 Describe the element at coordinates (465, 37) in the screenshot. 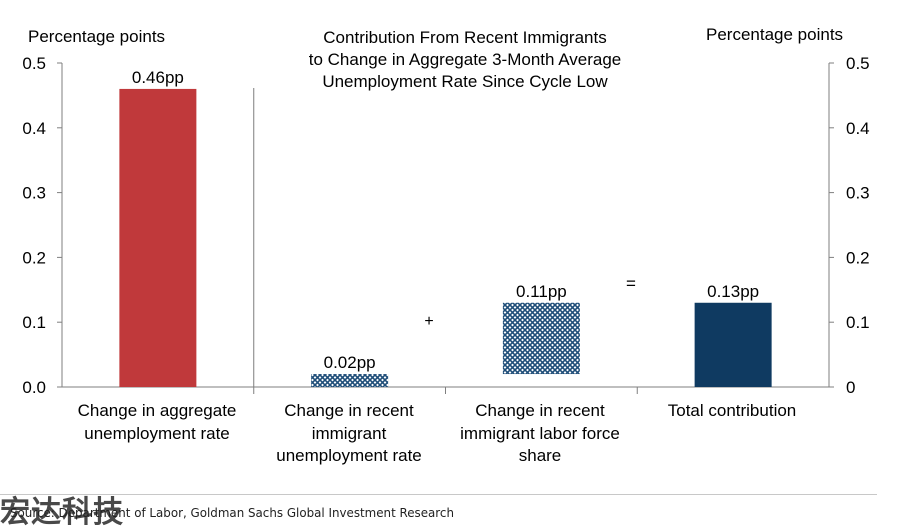

I see `chart-title-line-1: Contribution From Recent Immigrants` at that location.